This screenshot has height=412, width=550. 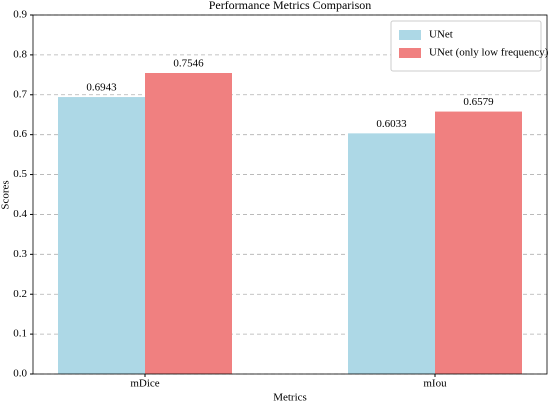 What do you see at coordinates (20, 374) in the screenshot?
I see `y-tick-label: 0.0` at bounding box center [20, 374].